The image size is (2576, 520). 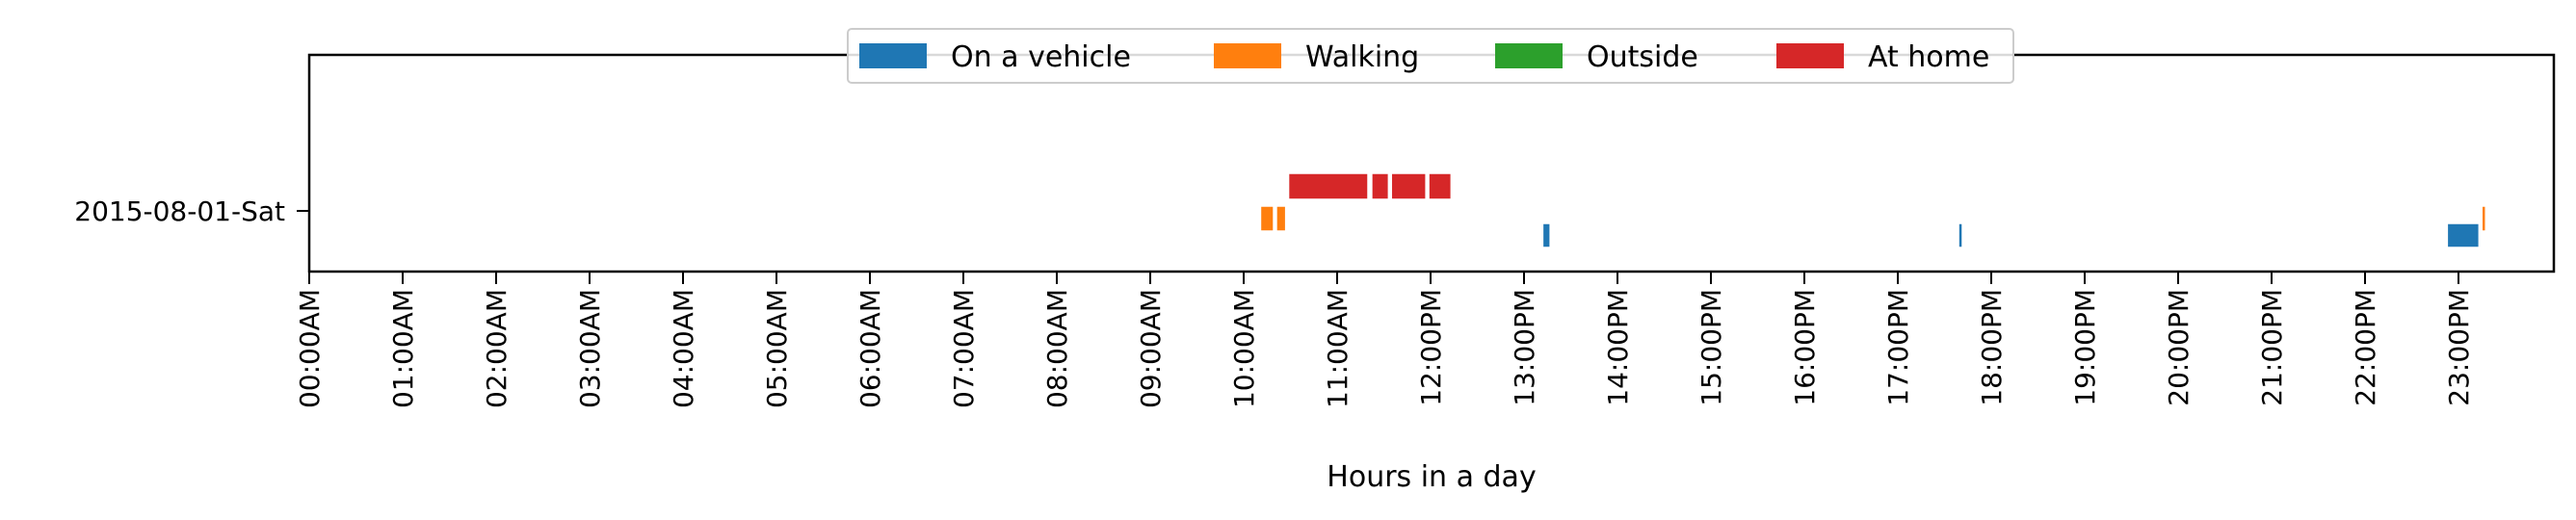 I want to click on x-tick-label: 01:00AM, so click(x=403, y=348).